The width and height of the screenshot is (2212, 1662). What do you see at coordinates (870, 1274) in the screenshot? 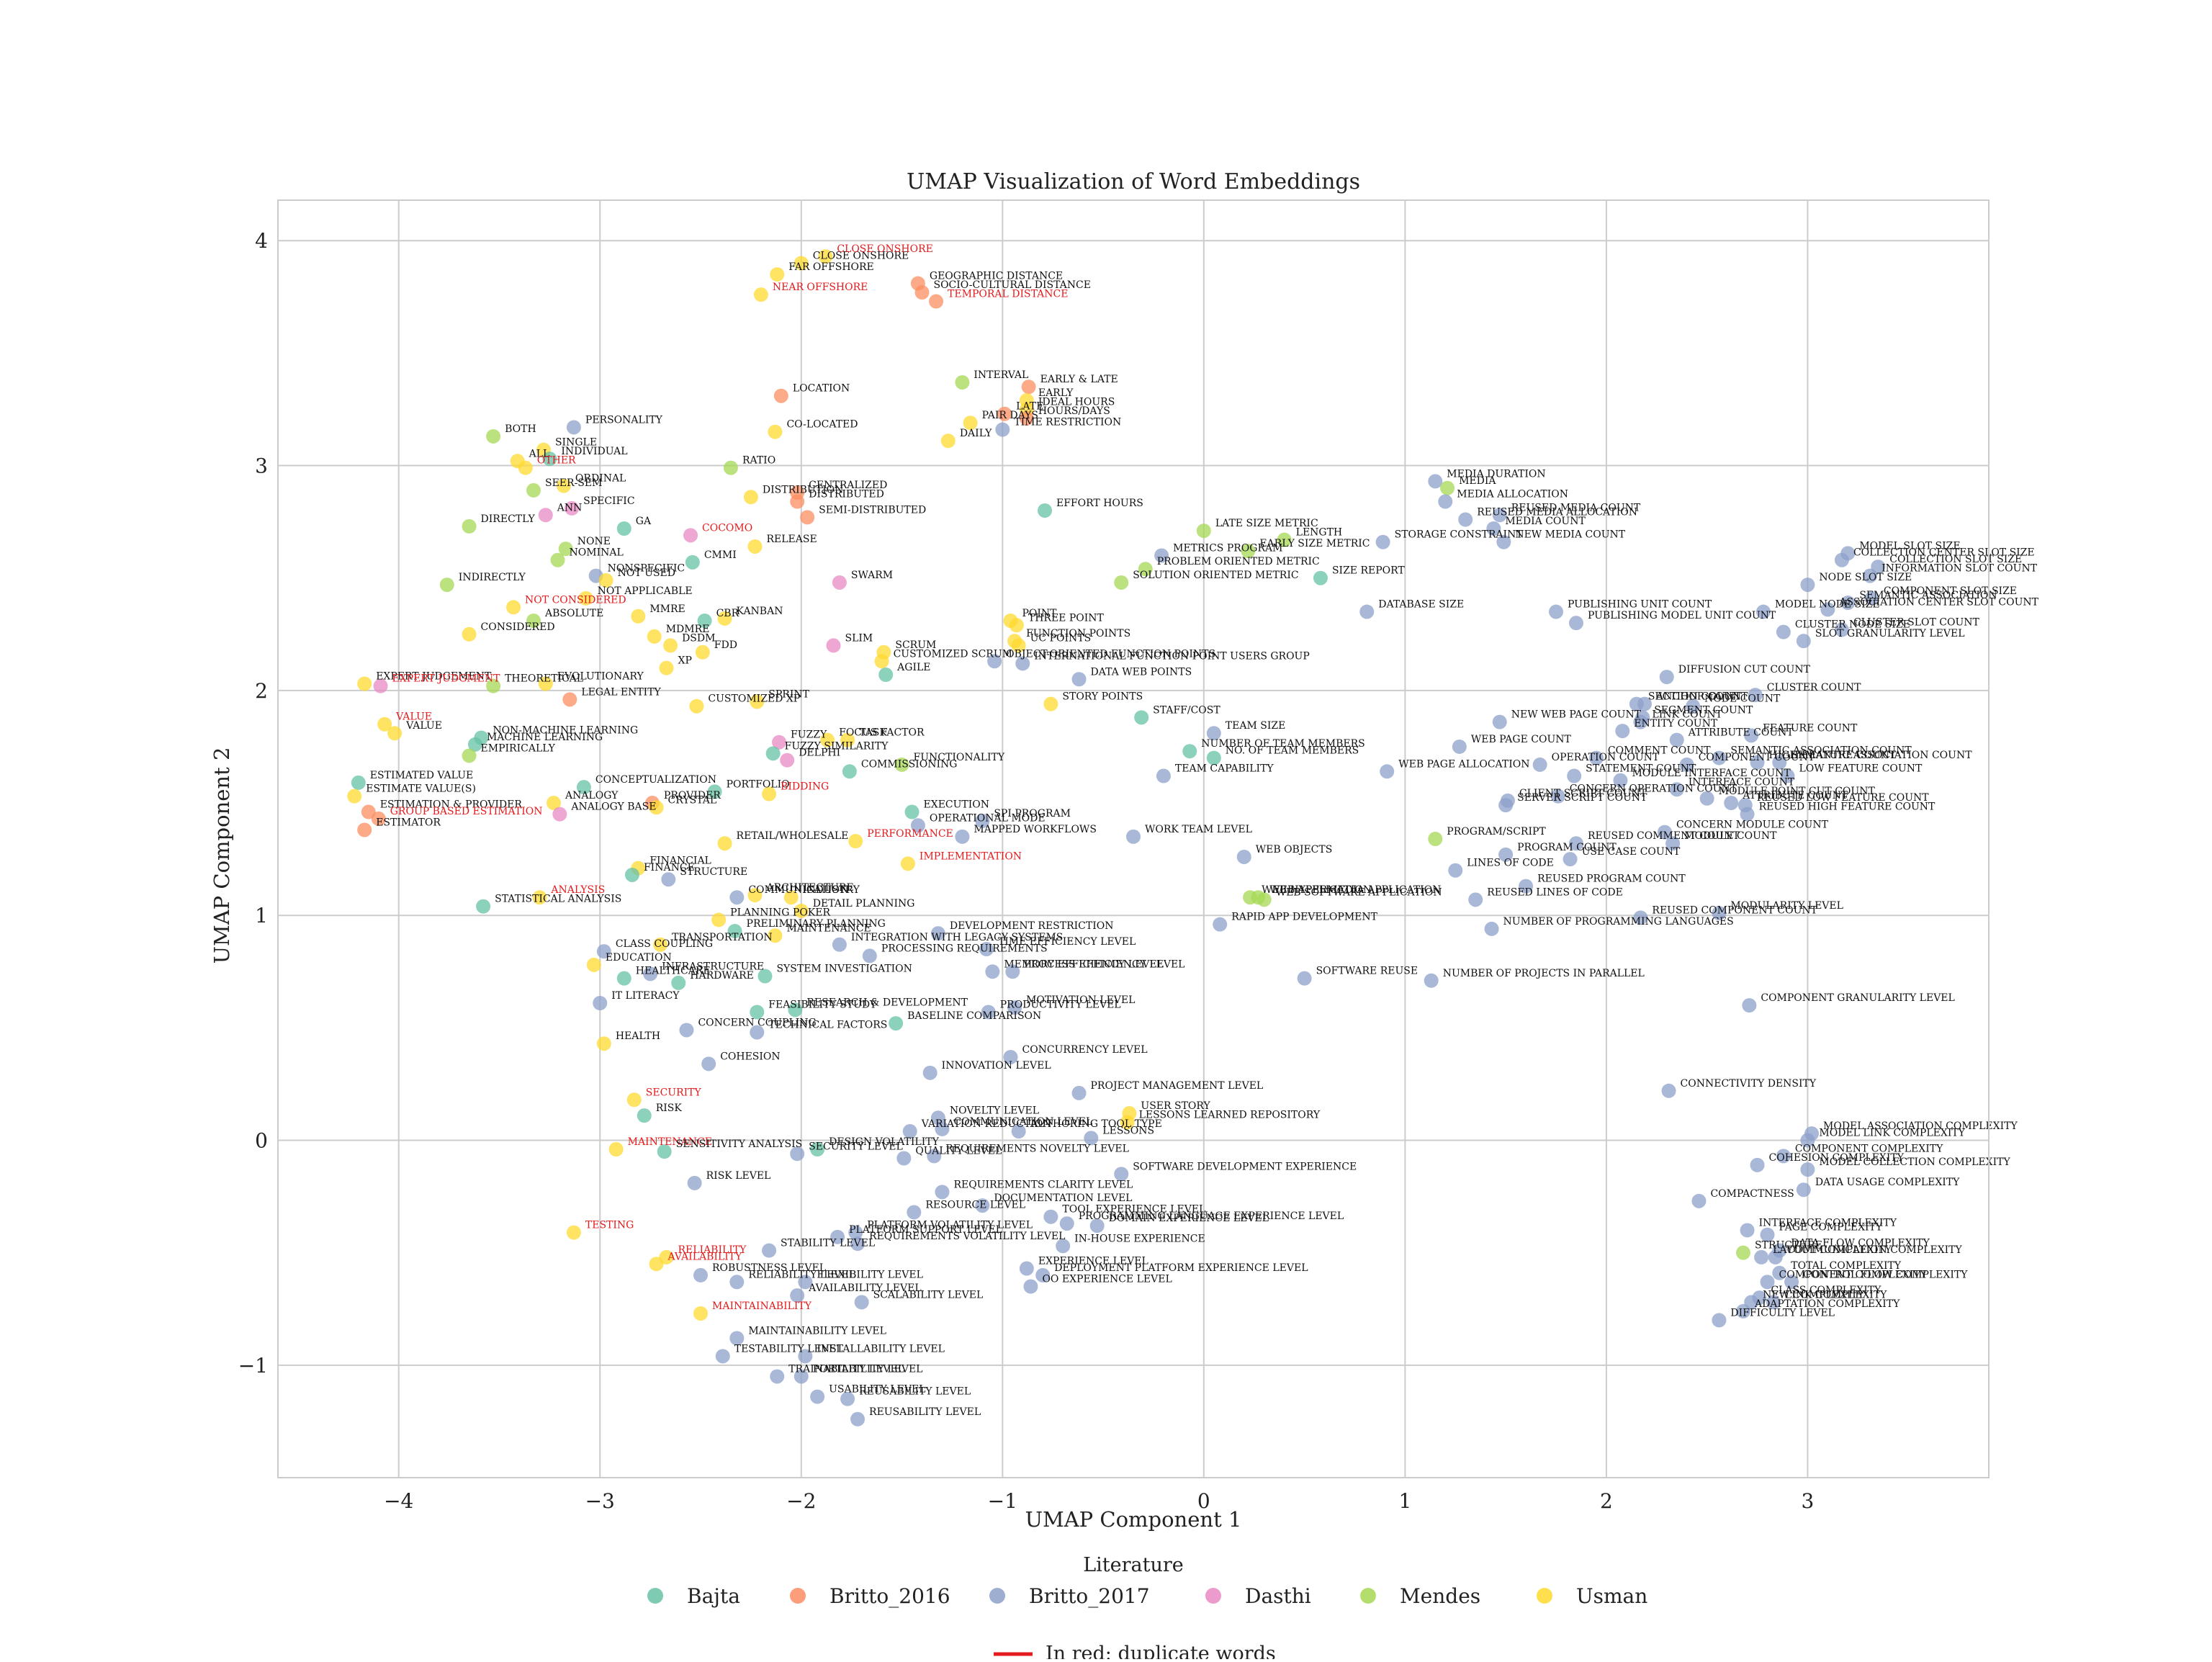
I see `point-label: FLEXIBILITY LEVEL` at bounding box center [870, 1274].